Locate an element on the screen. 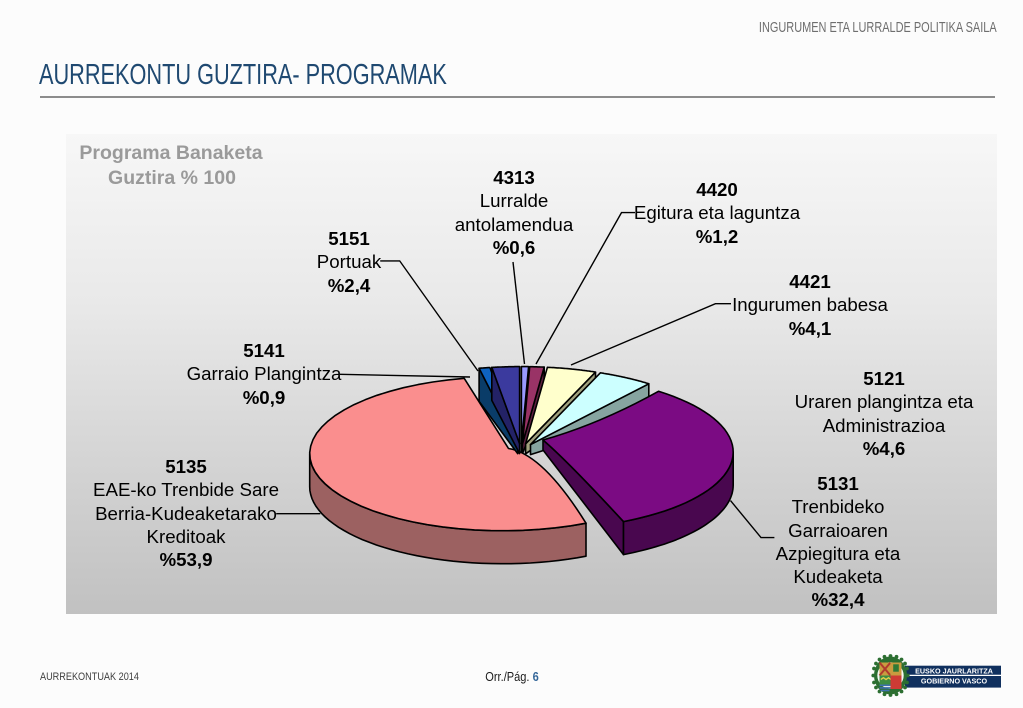 This screenshot has width=1023, height=708. svg-text: GOBIERNO VASCO is located at coordinates (954, 681).